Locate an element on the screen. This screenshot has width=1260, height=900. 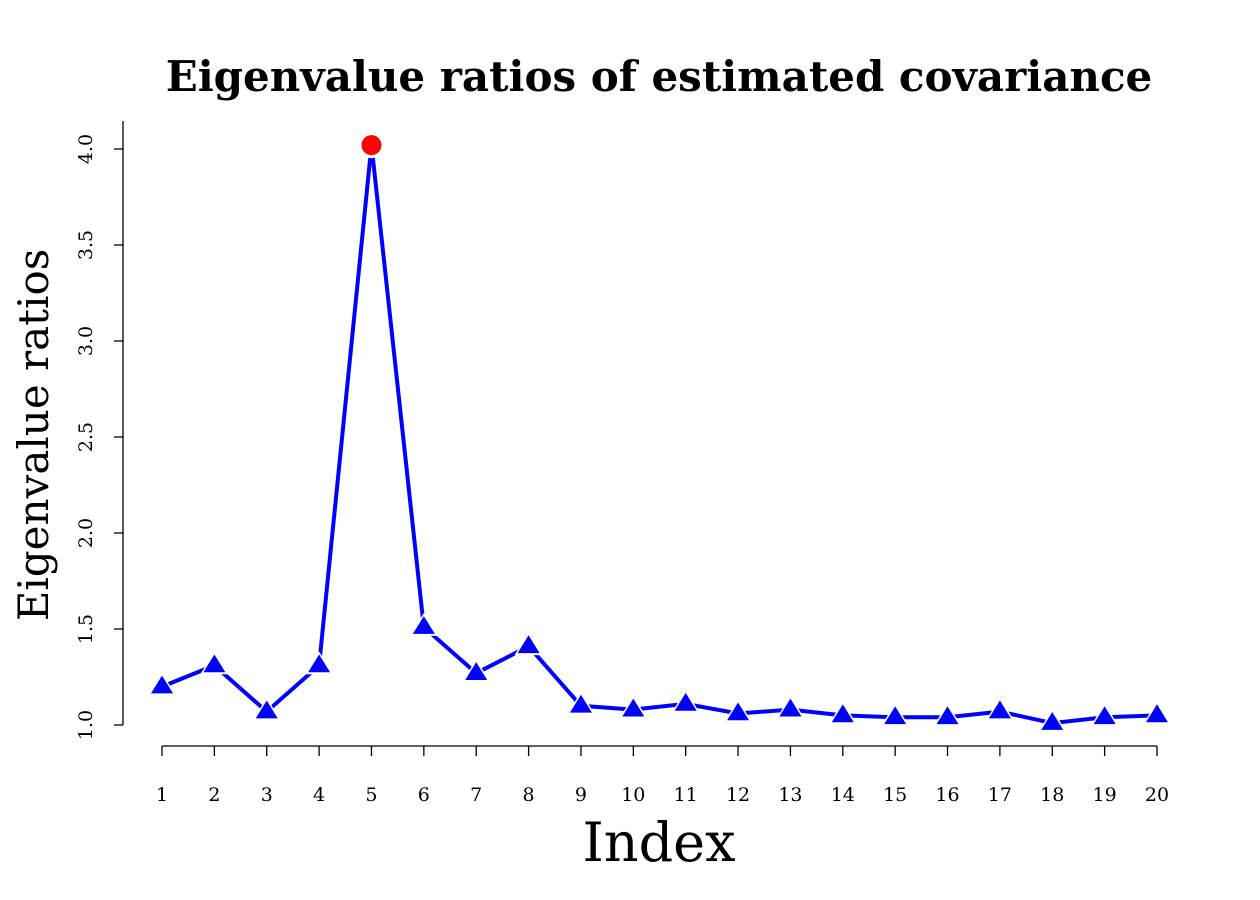
y-tick-label: 2.5 is located at coordinates (86, 437).